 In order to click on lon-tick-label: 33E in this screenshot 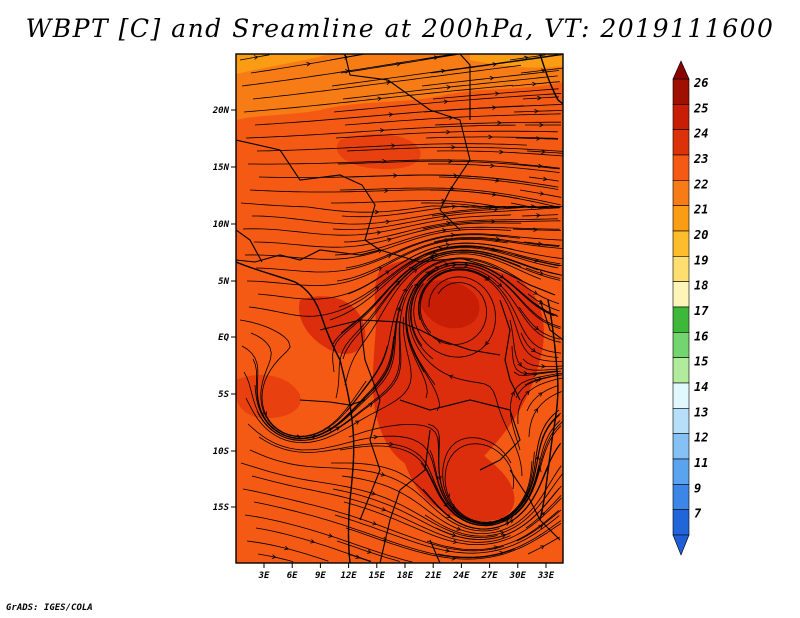, I will do `click(546, 576)`.